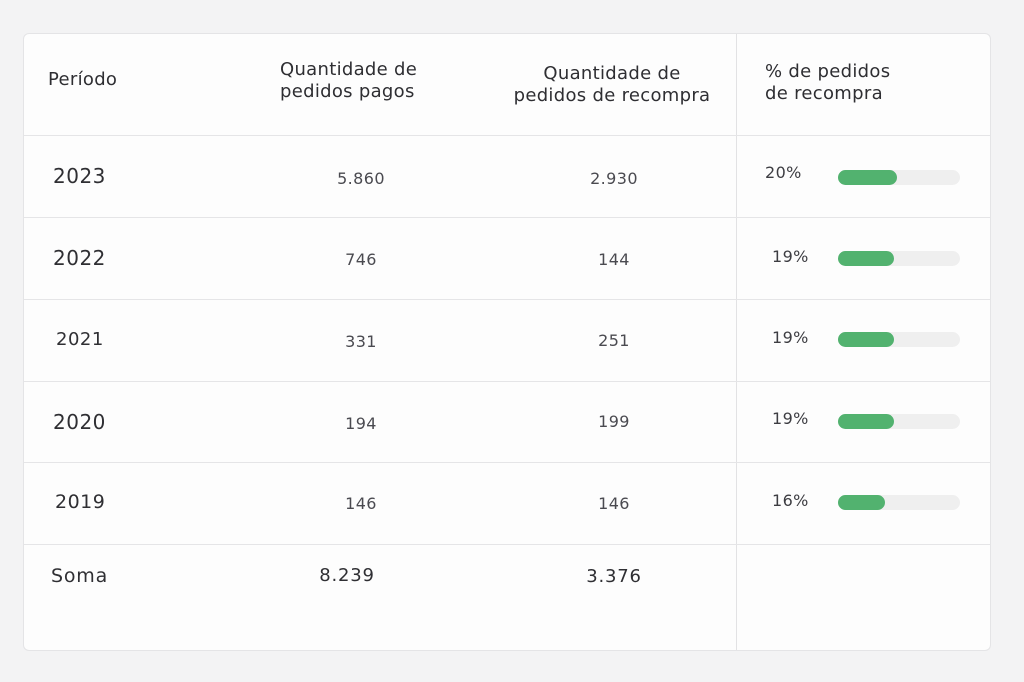  Describe the element at coordinates (614, 340) in the screenshot. I see `row-2021-repurchase: 251` at that location.